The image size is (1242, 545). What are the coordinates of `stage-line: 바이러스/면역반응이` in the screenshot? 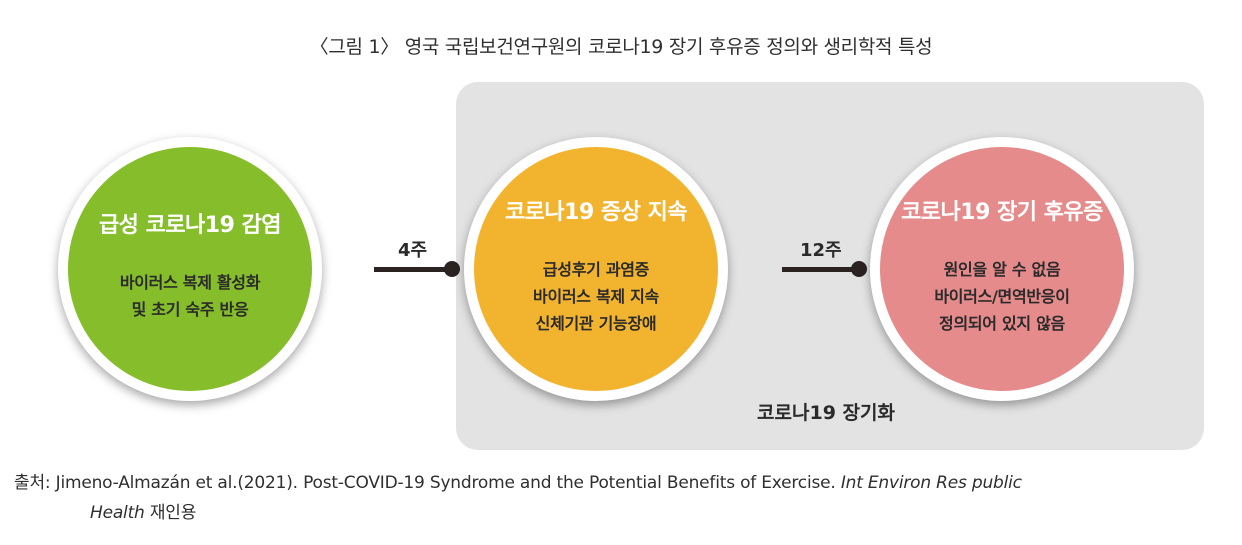 It's located at (1002, 296).